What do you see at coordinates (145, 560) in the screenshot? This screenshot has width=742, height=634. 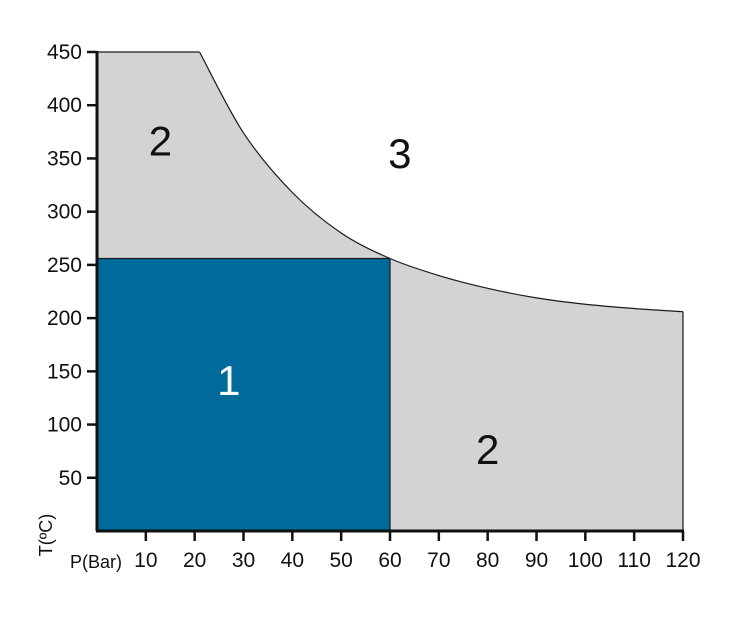 I see `x-tick-label-10: 10` at bounding box center [145, 560].